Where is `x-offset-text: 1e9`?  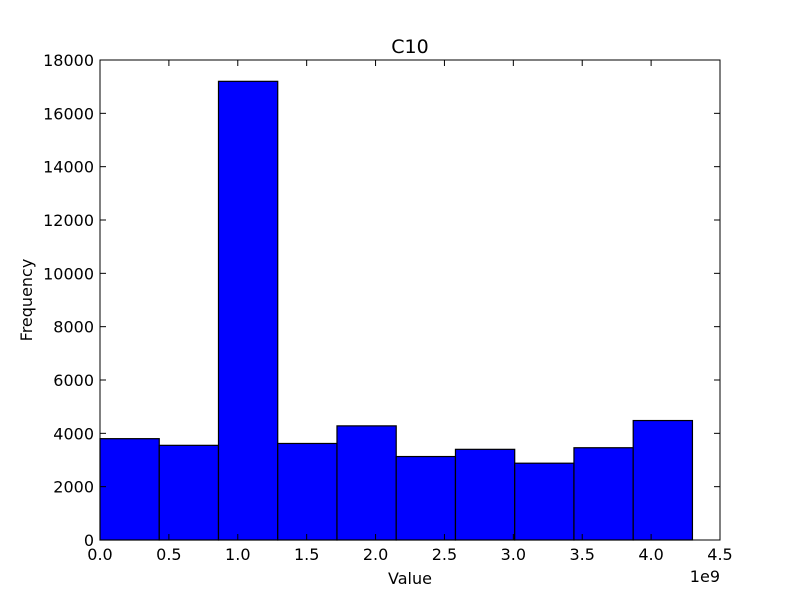 x-offset-text: 1e9 is located at coordinates (705, 576).